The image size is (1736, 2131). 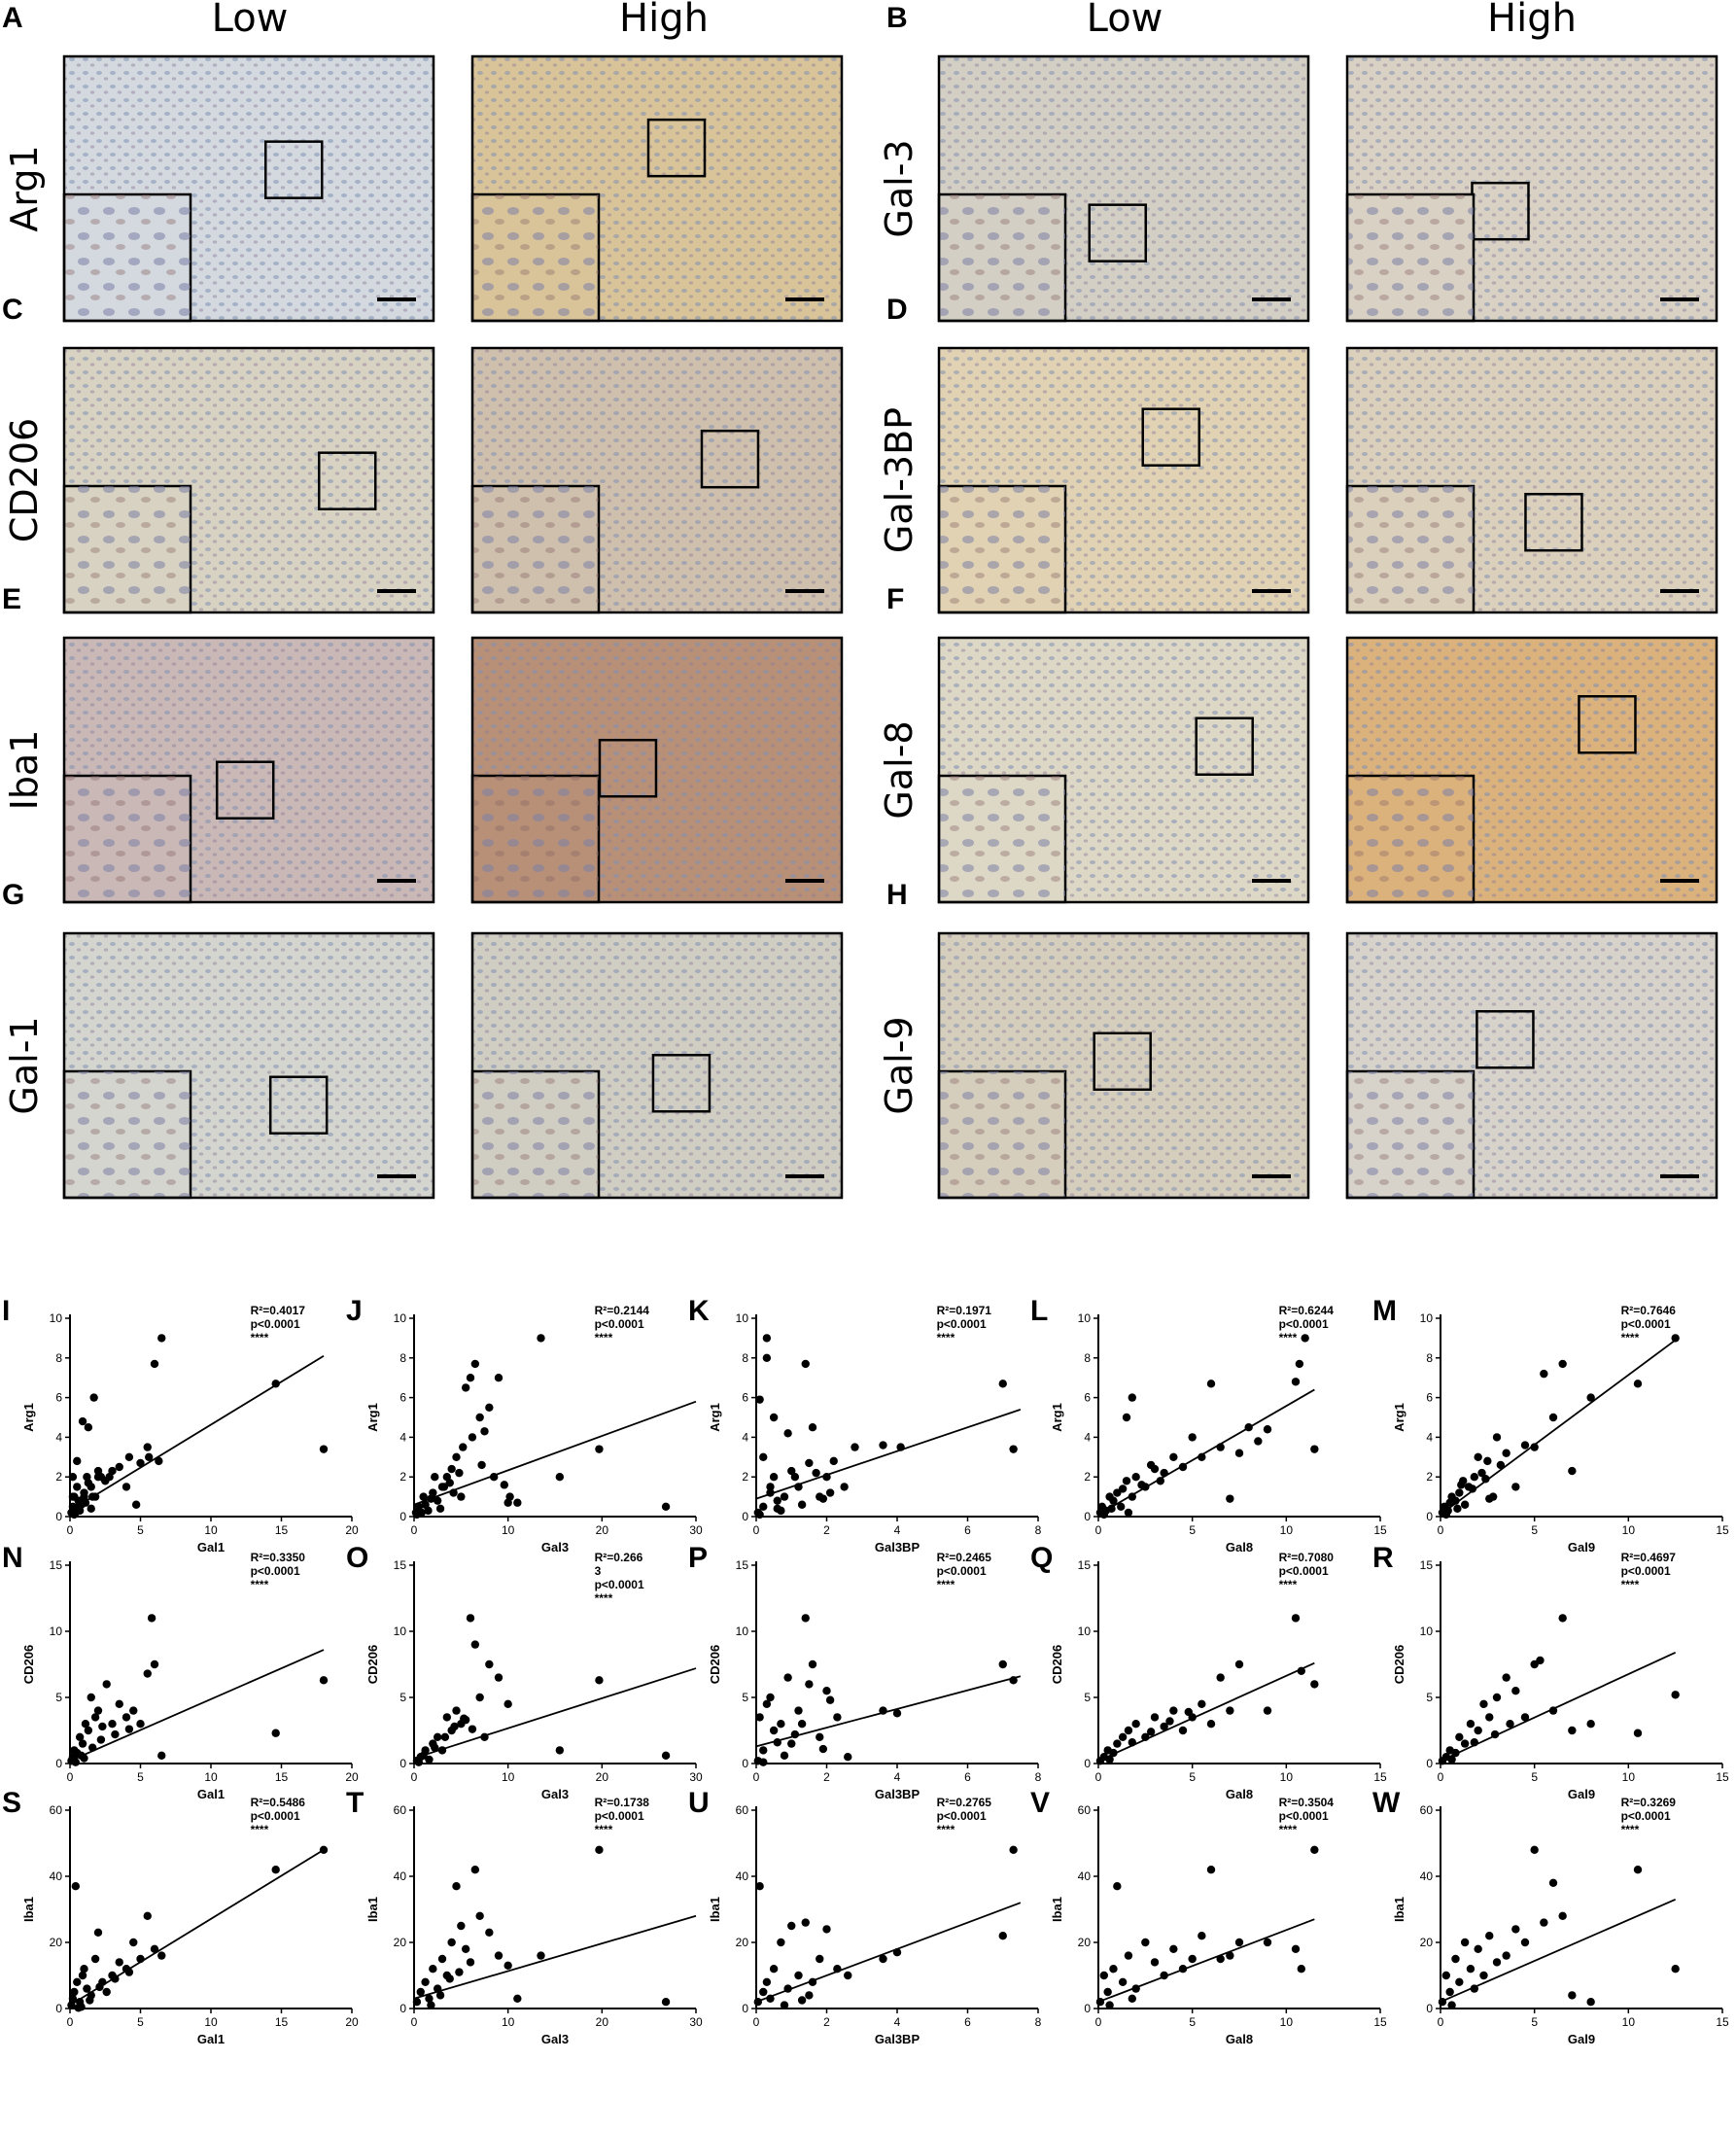 What do you see at coordinates (1649, 1557) in the screenshot?
I see `r-squared: R²=0.4697` at bounding box center [1649, 1557].